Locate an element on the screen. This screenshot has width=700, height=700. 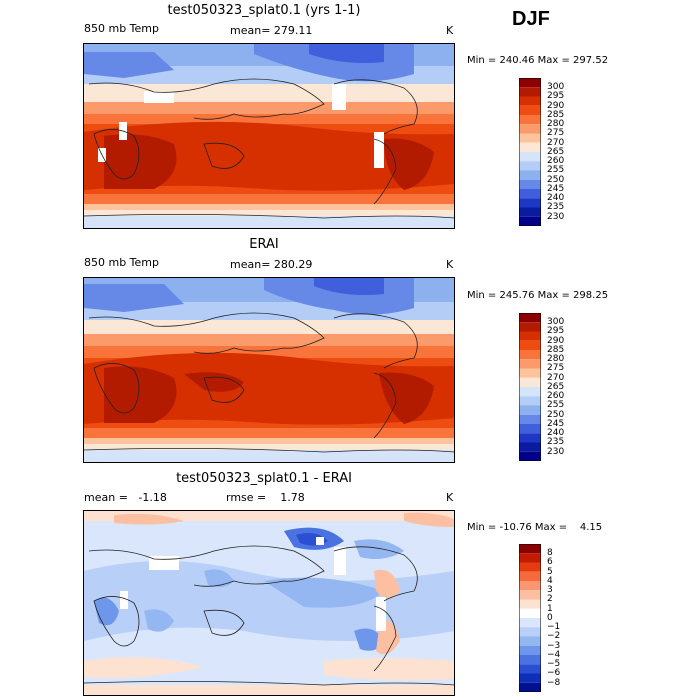
panel3-rmse-label: rmse = 1.78 is located at coordinates (265, 497).